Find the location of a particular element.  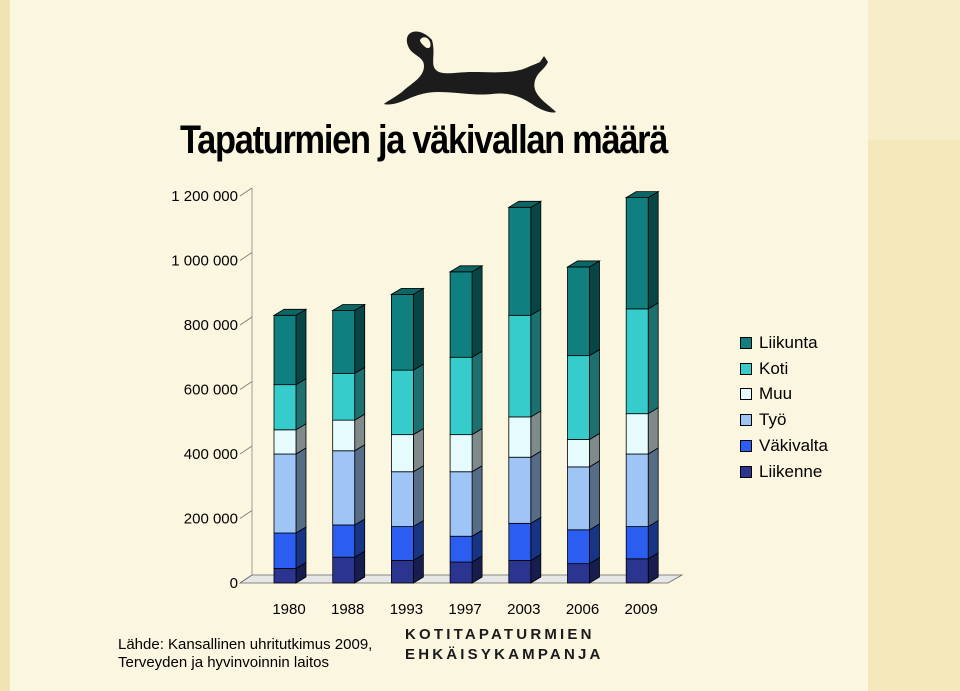

bar-side-1988-Työ is located at coordinates (360, 485).